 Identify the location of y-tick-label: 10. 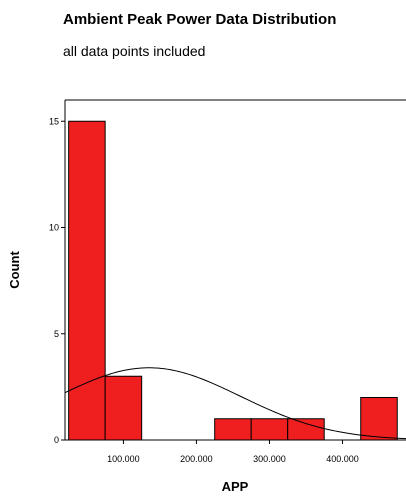
(54, 228).